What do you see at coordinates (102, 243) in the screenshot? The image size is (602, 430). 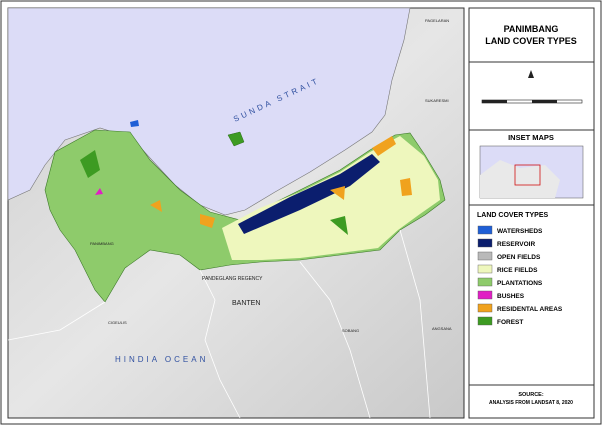 I see `town-label: PANIMBANG` at bounding box center [102, 243].